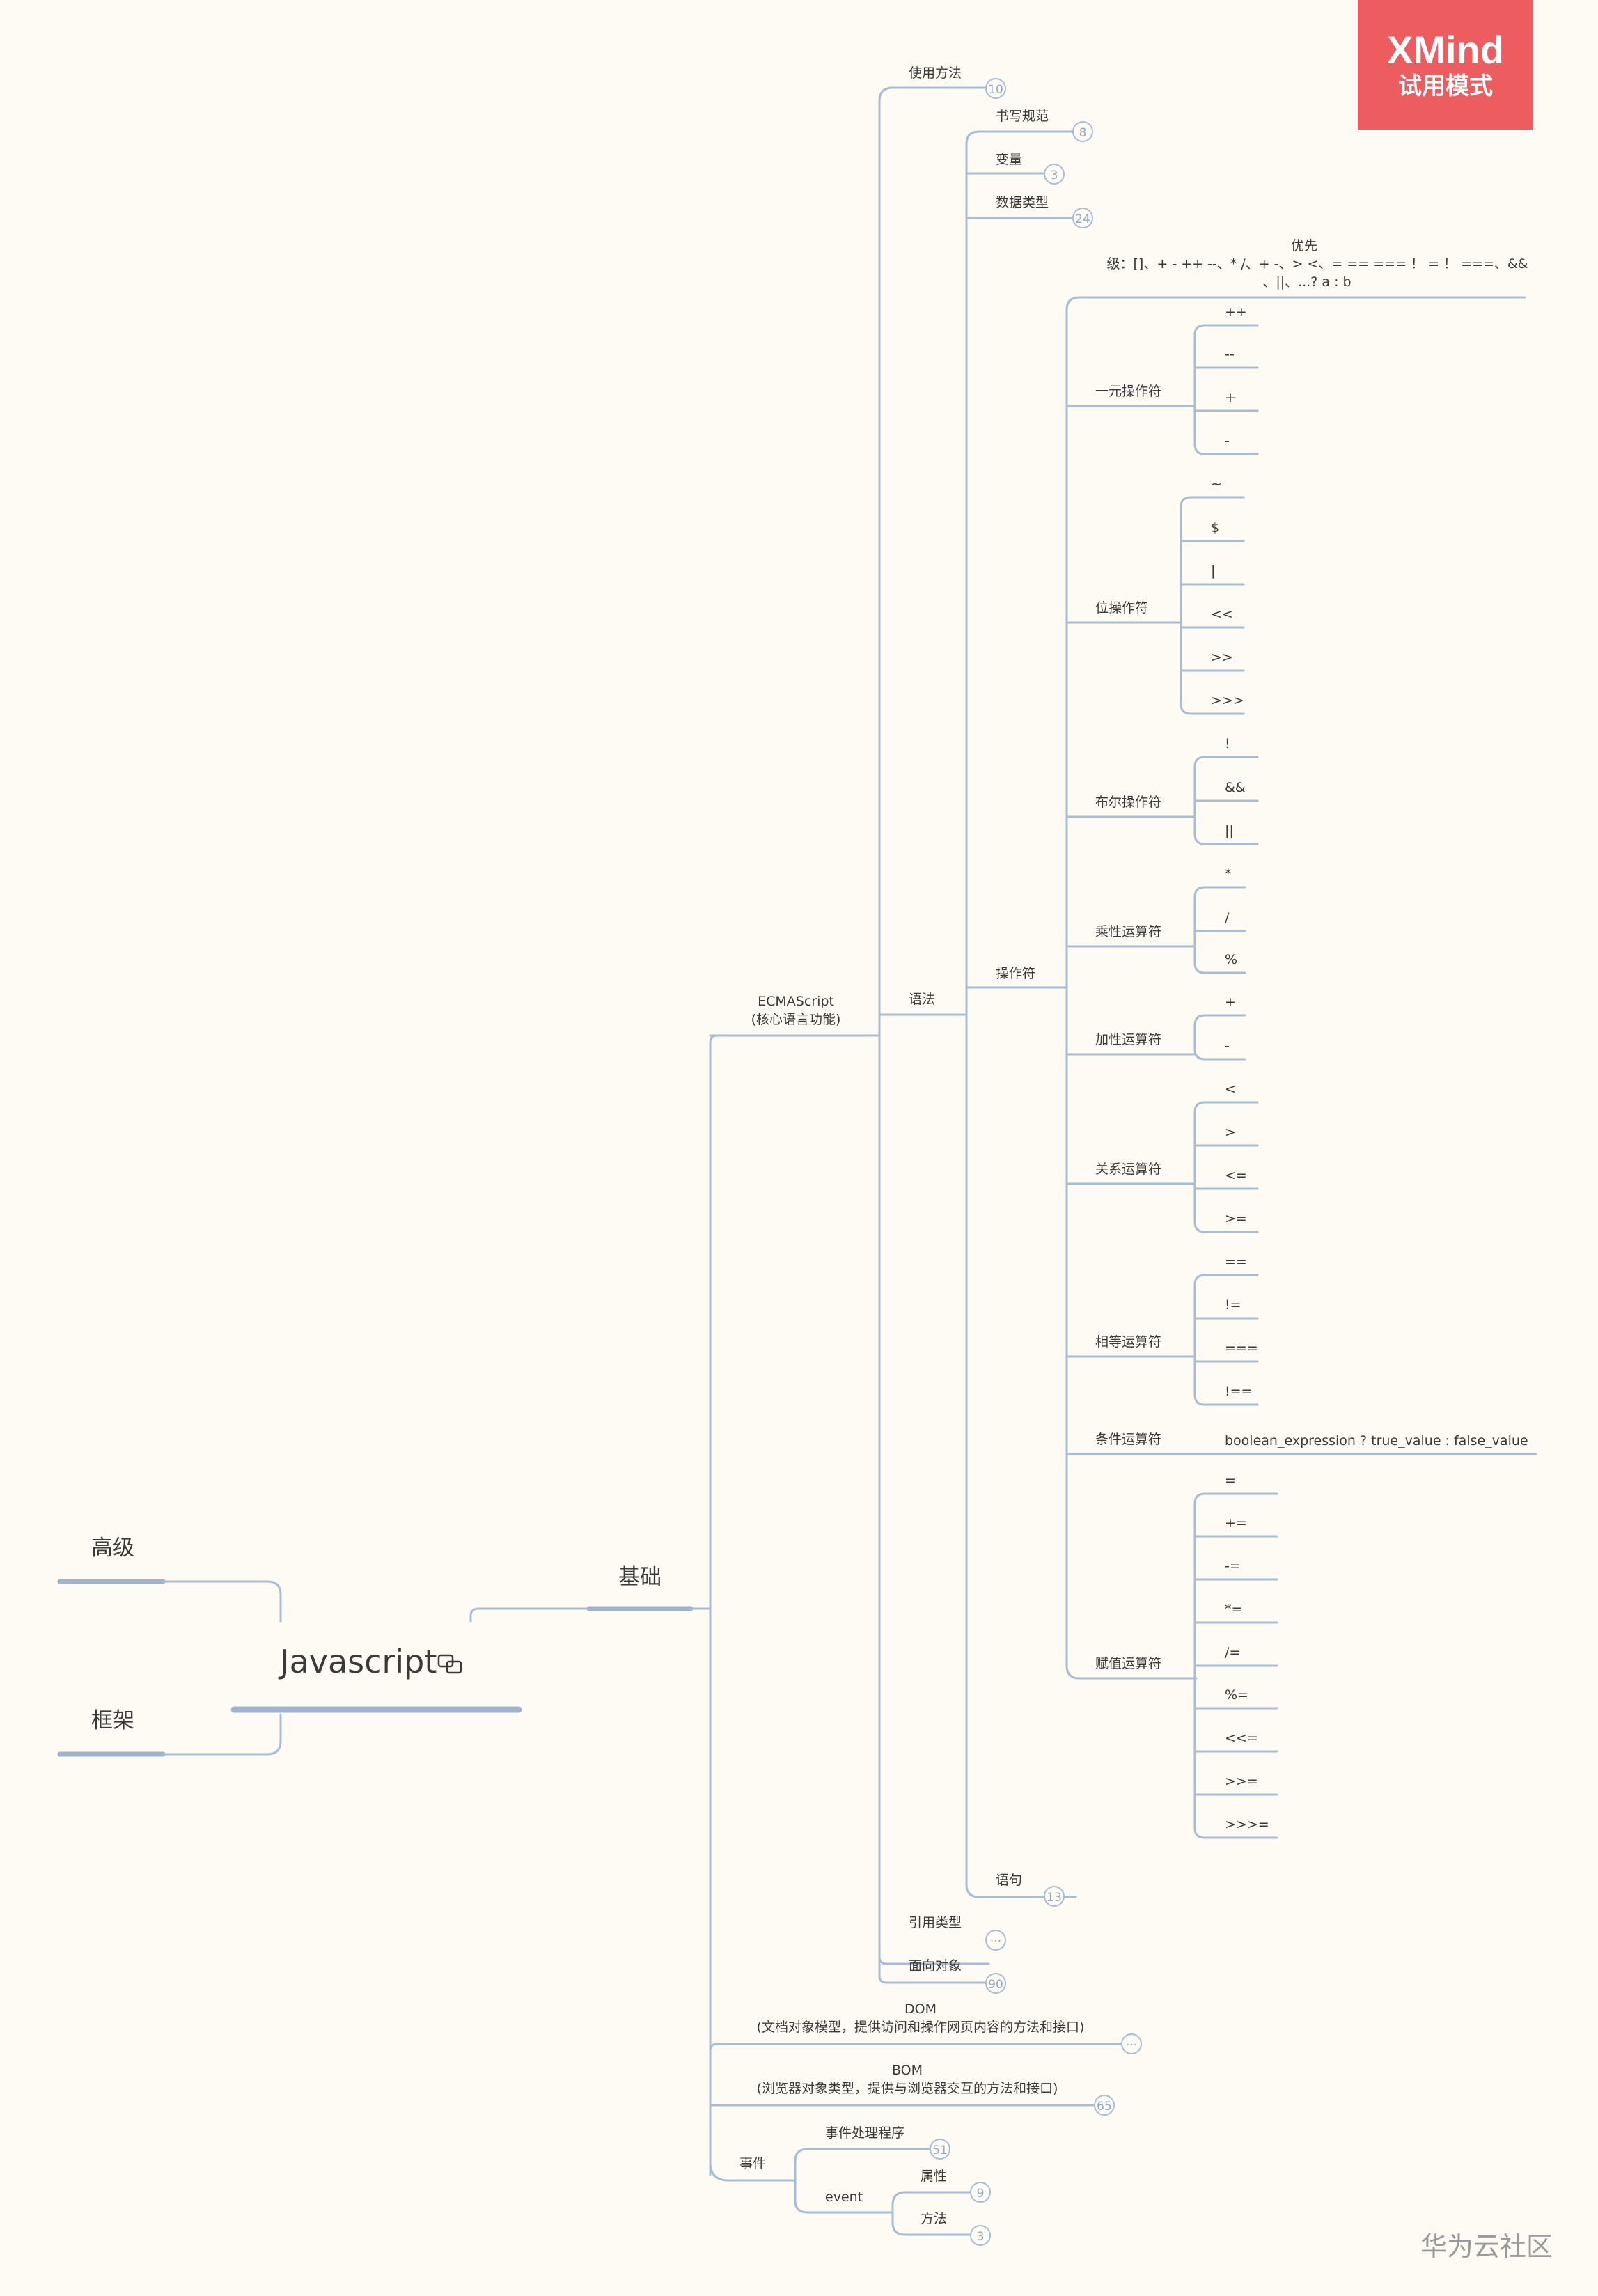 This screenshot has width=1598, height=2296. What do you see at coordinates (935, 2218) in the screenshot?
I see `topic-event-method: 方法` at bounding box center [935, 2218].